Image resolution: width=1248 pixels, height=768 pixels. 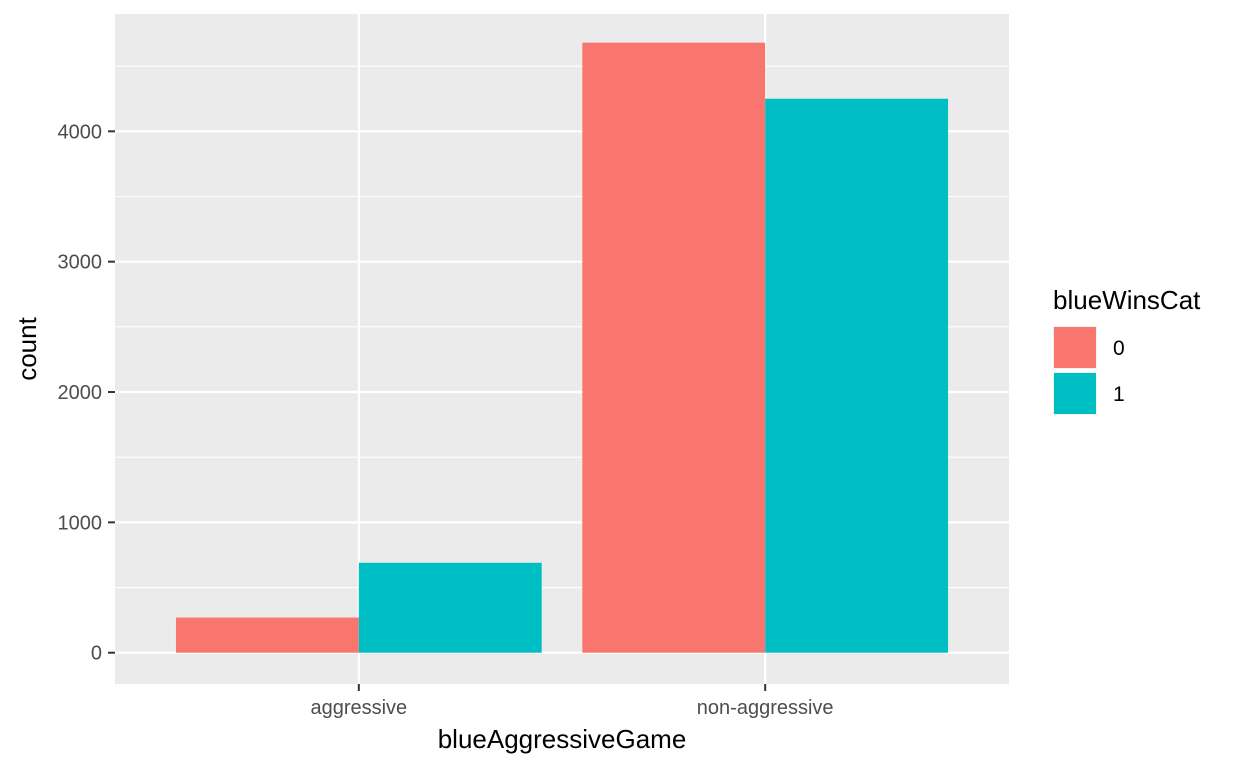 What do you see at coordinates (1127, 350) in the screenshot?
I see `legend: blueWinsCat 01` at bounding box center [1127, 350].